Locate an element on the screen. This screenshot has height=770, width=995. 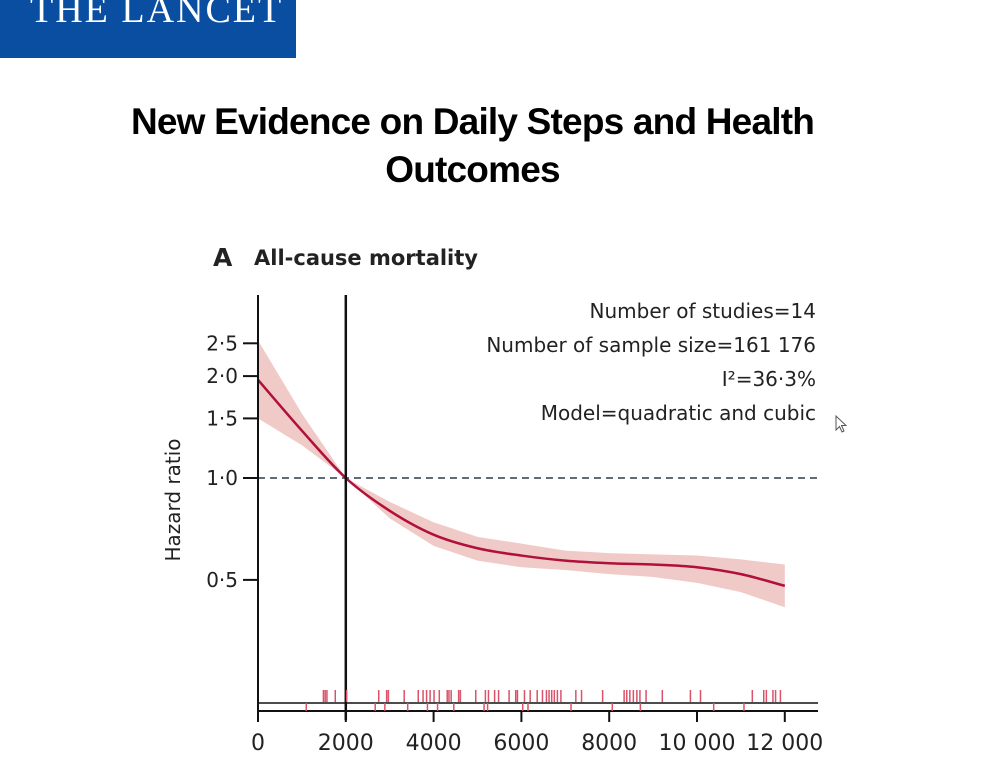
y-tick-label: 1·0 is located at coordinates (222, 478).